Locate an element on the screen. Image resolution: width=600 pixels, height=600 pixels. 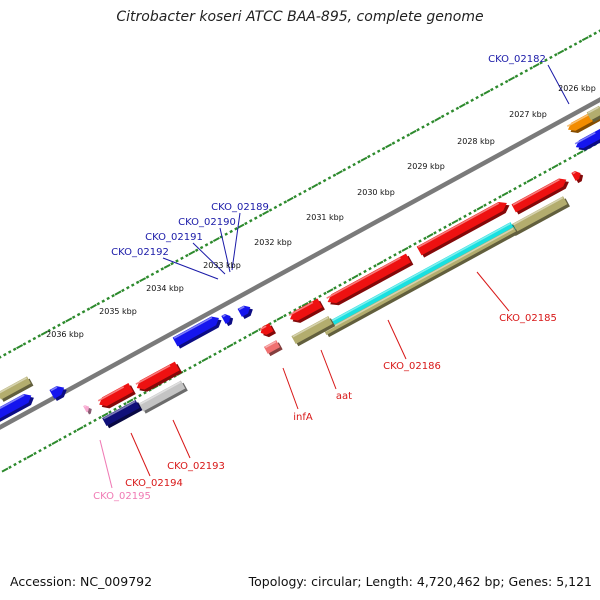
gene-navy is located at coordinates (122, 414).